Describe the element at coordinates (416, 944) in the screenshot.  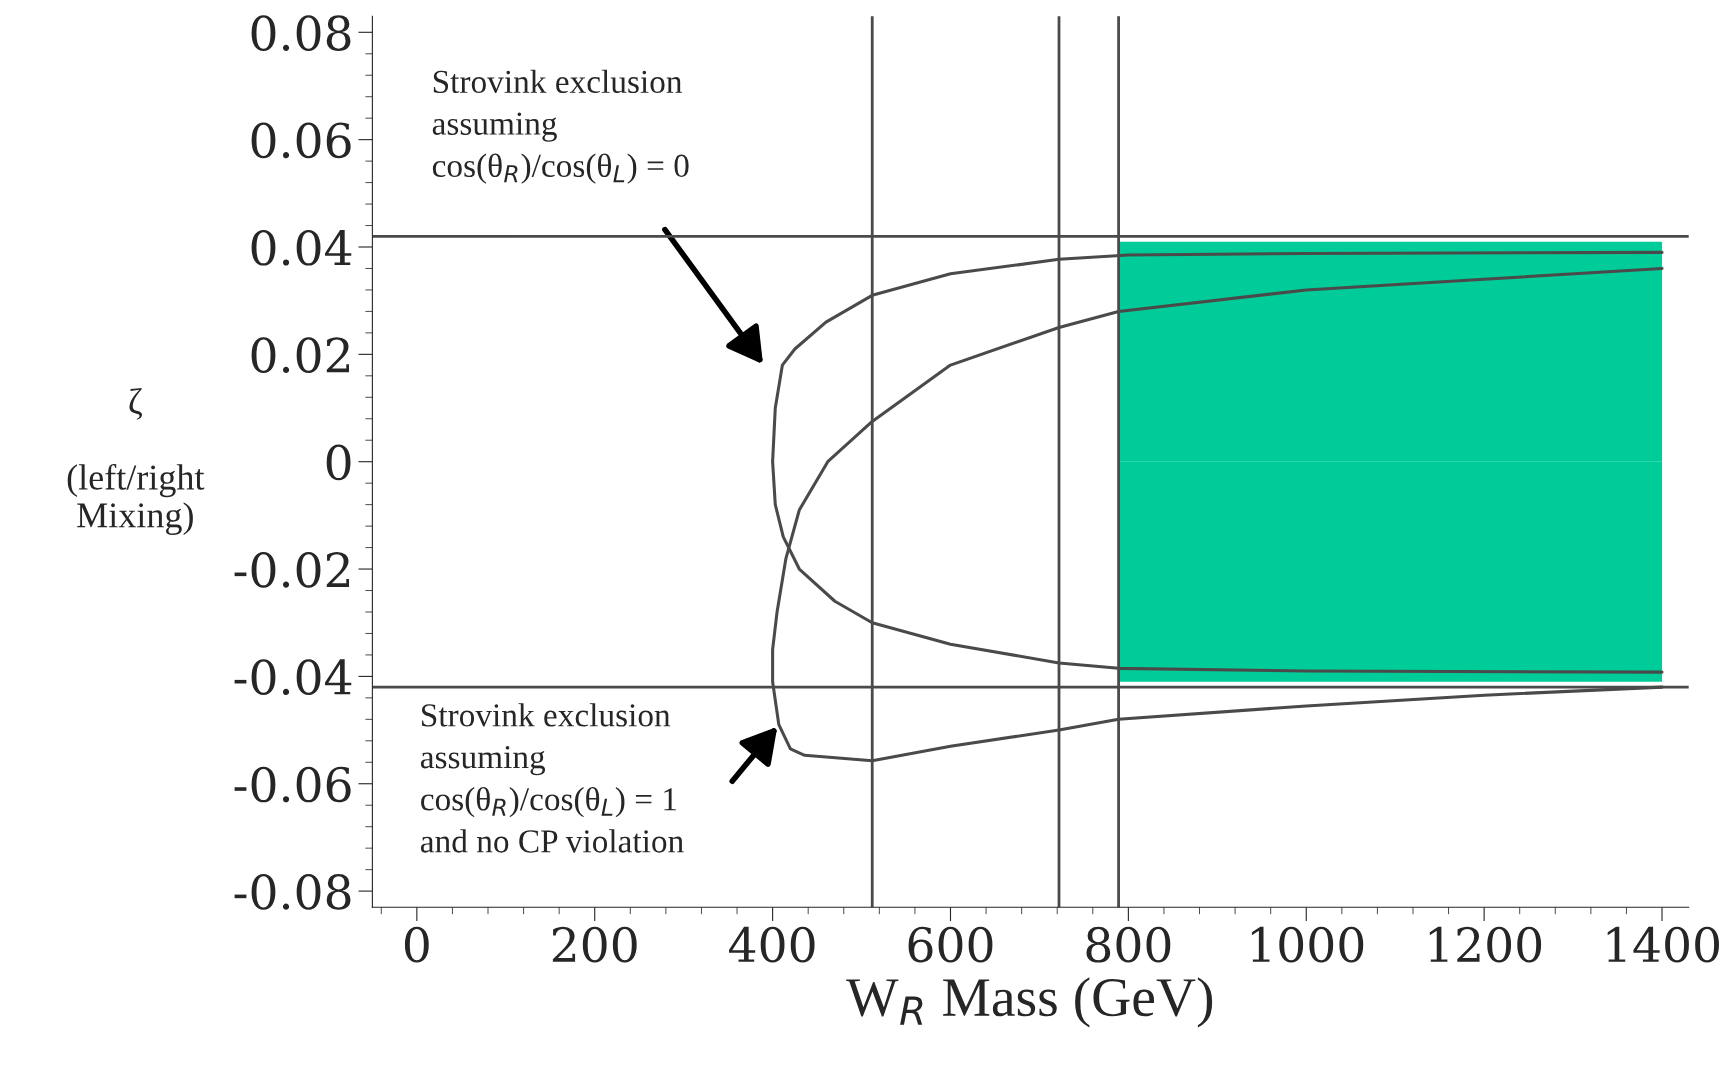
I see `x-tick-label: 0` at that location.